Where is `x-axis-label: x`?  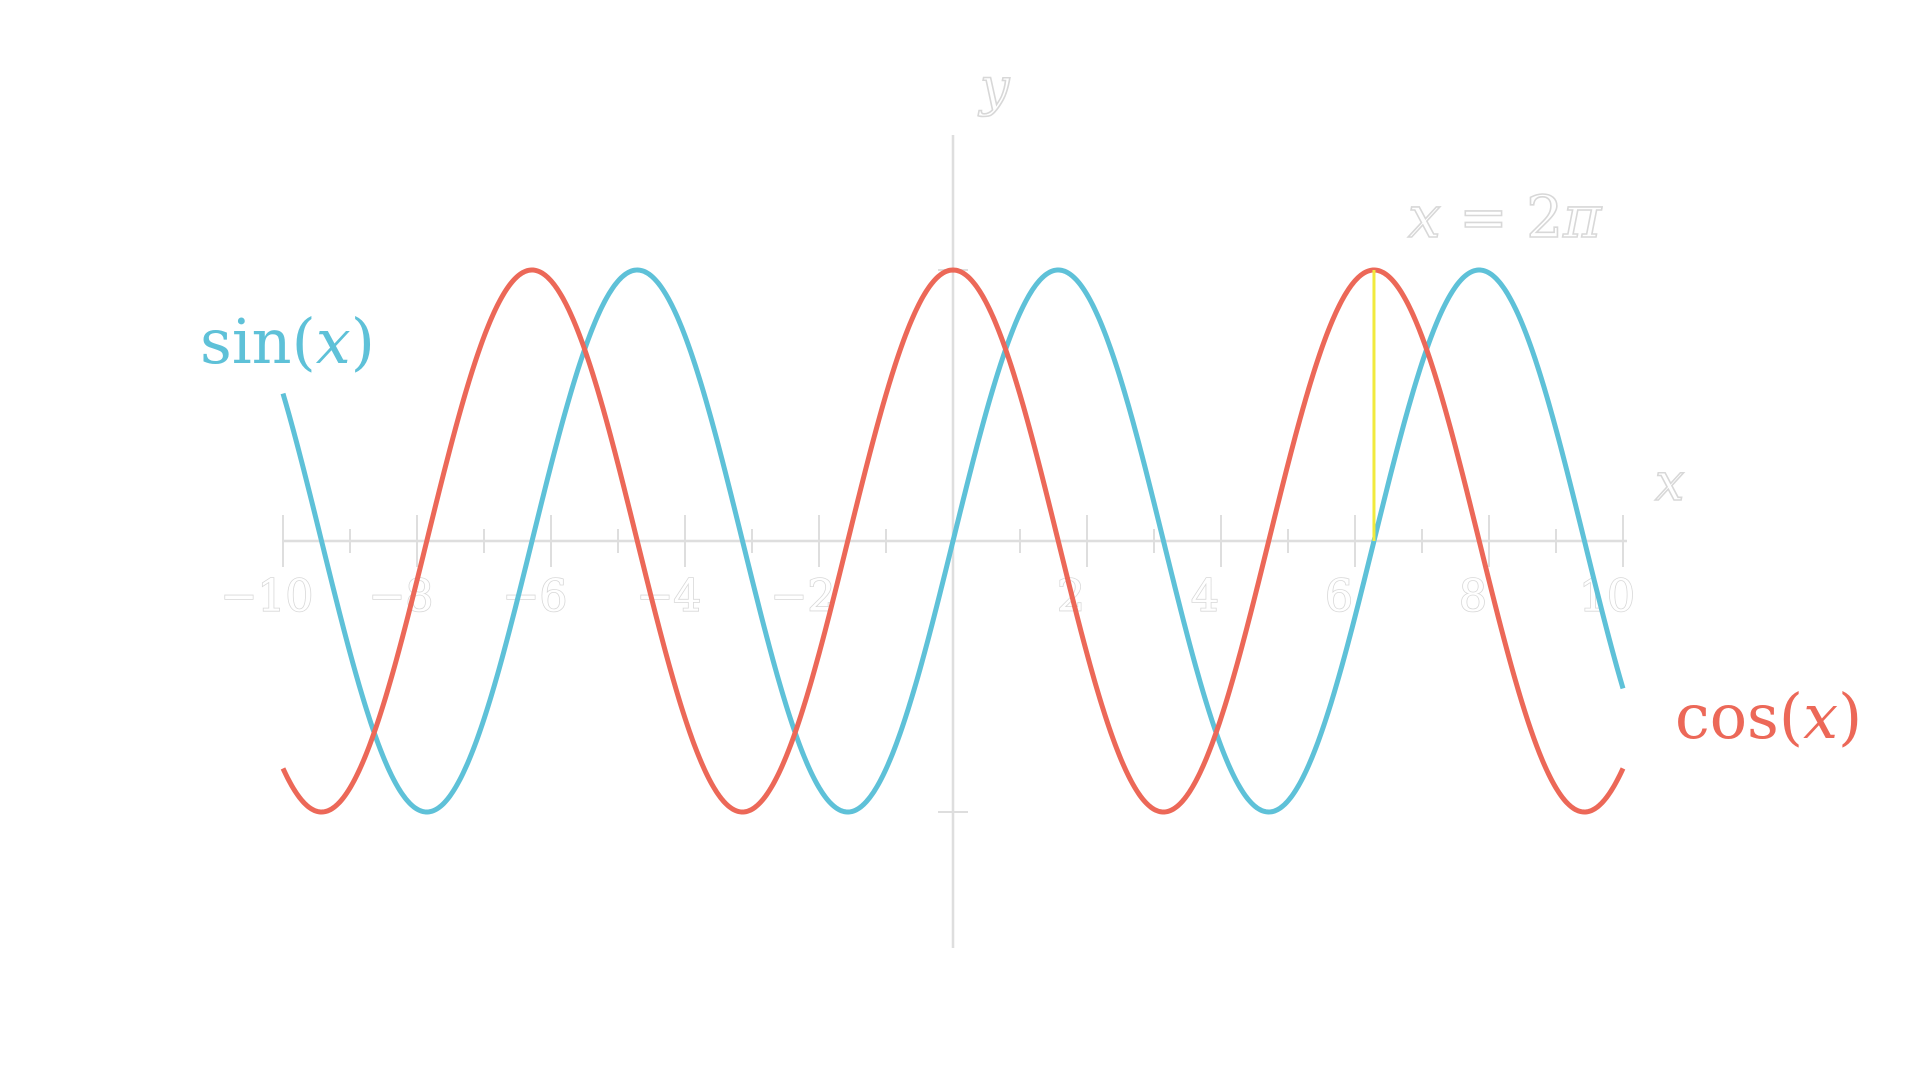
x-axis-label: x is located at coordinates (1669, 483).